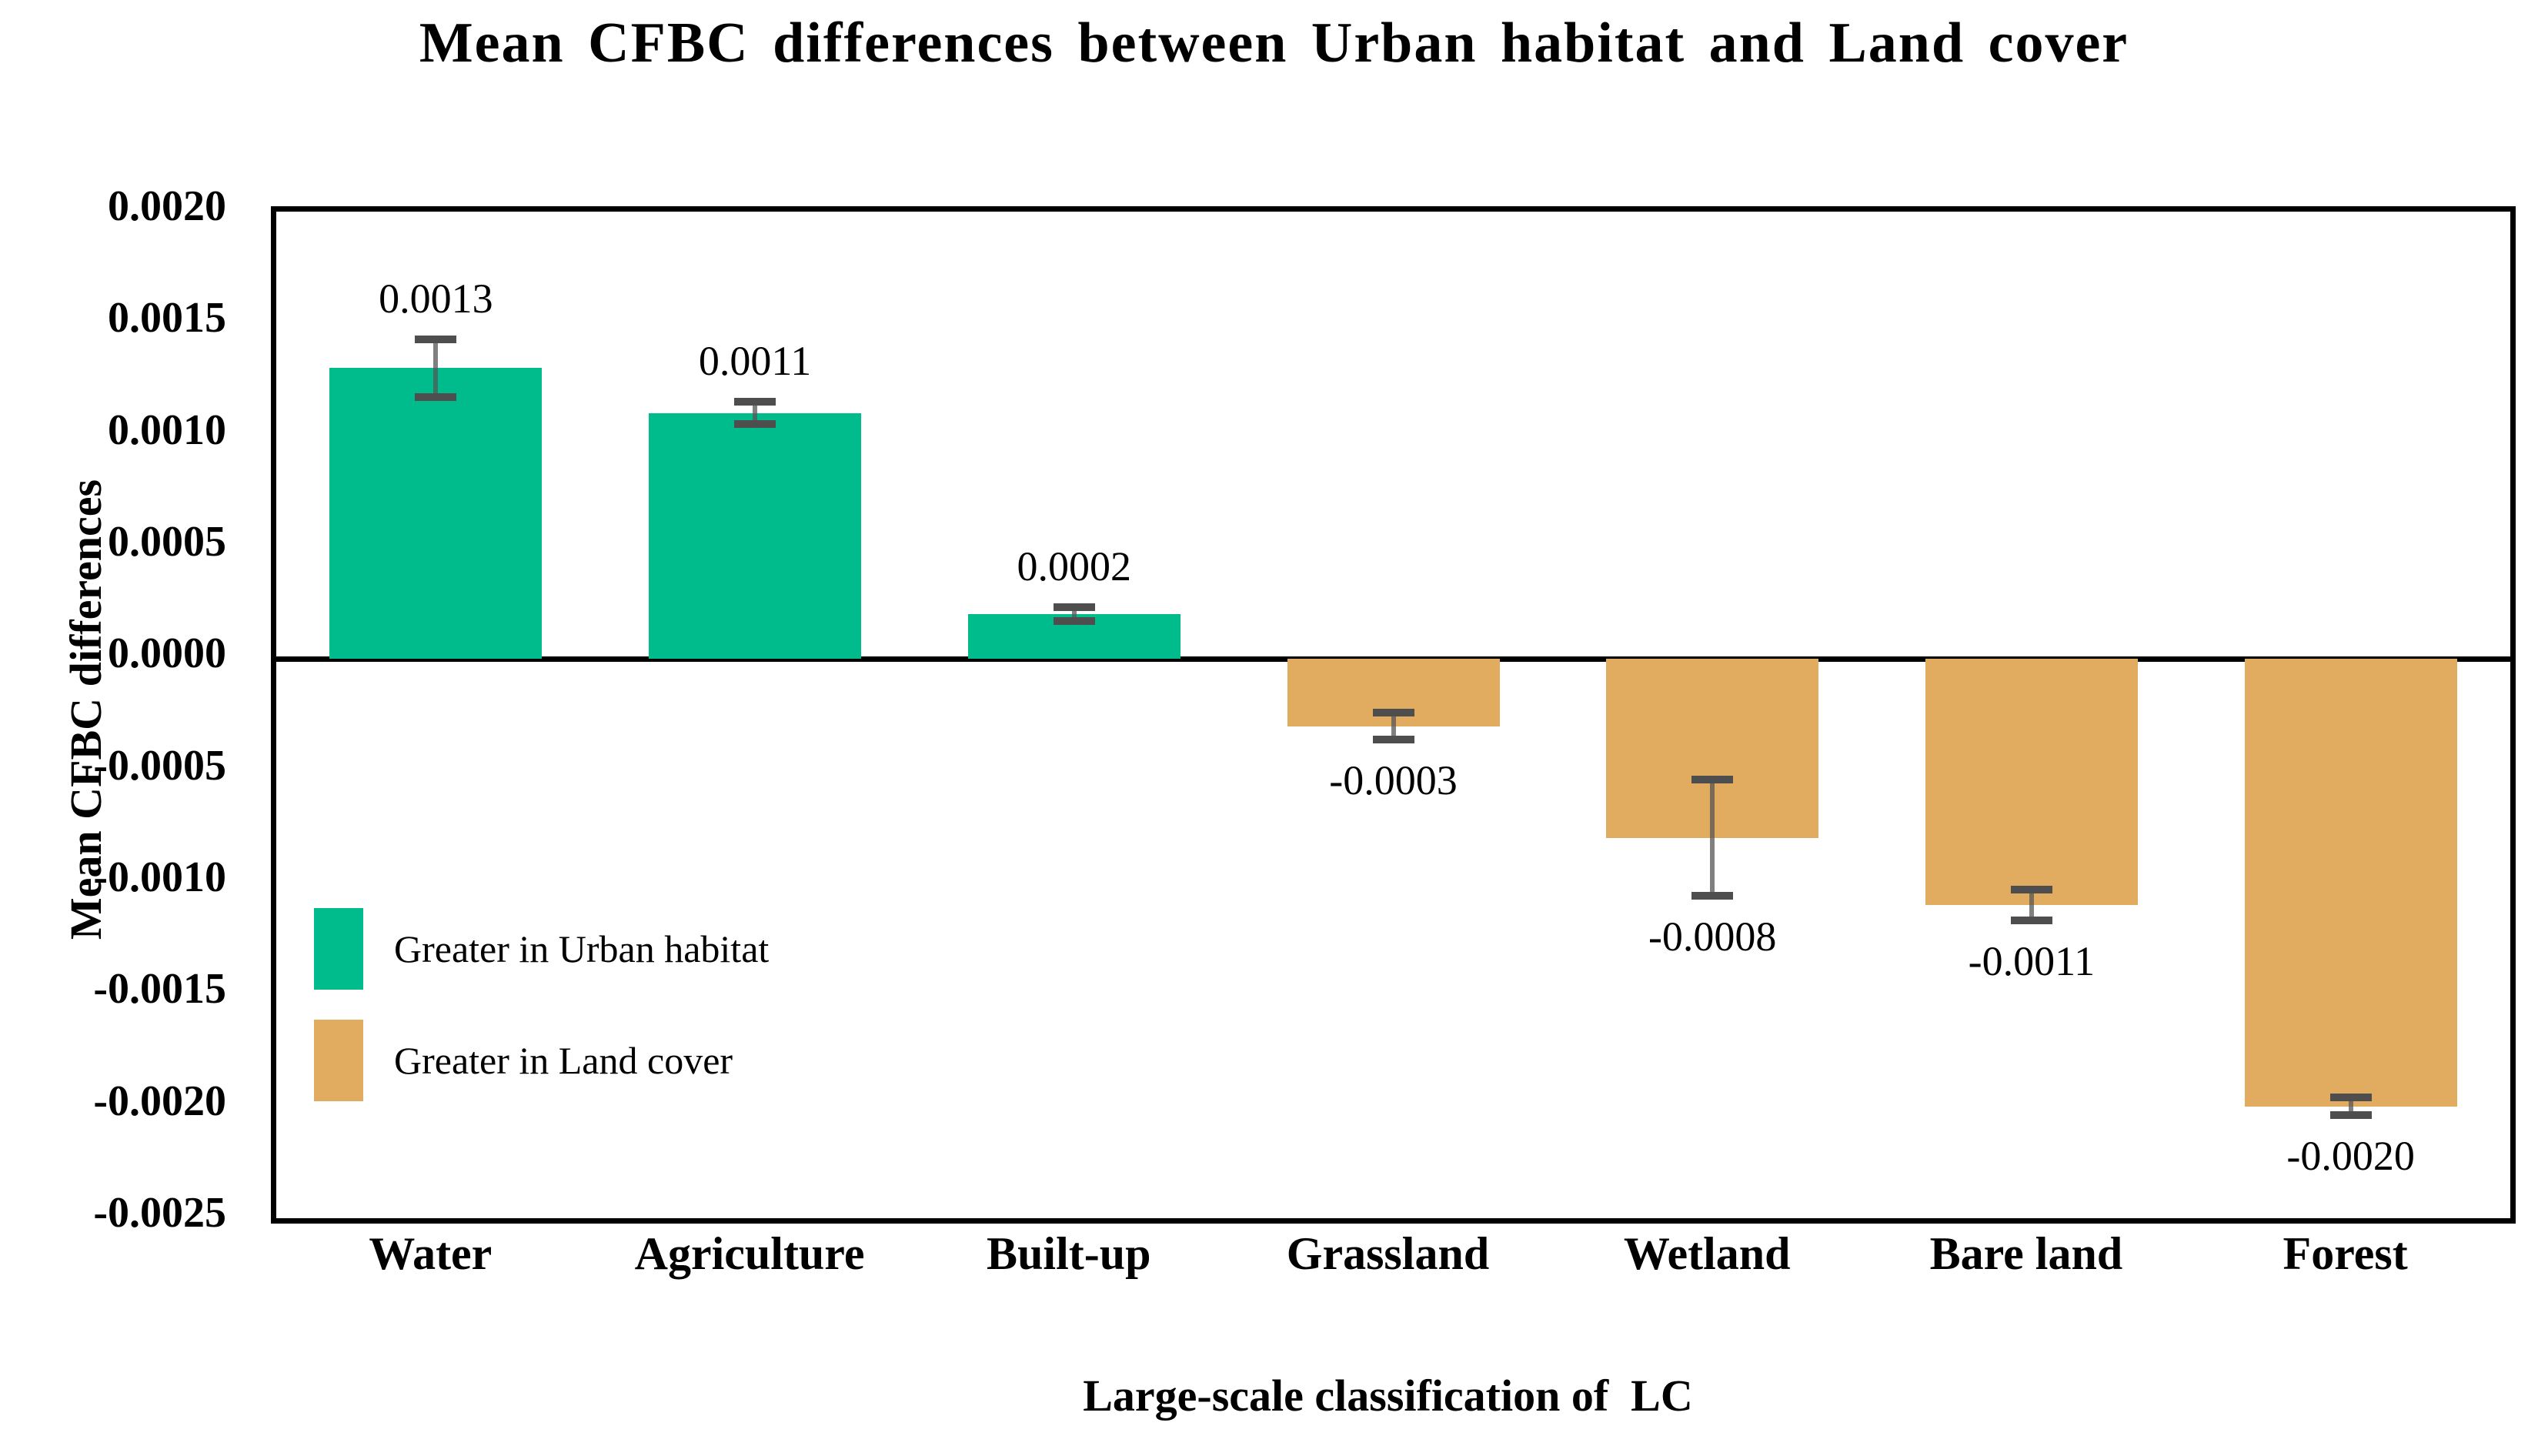  Describe the element at coordinates (2351, 1156) in the screenshot. I see `bar-value-label: -0.0020` at that location.